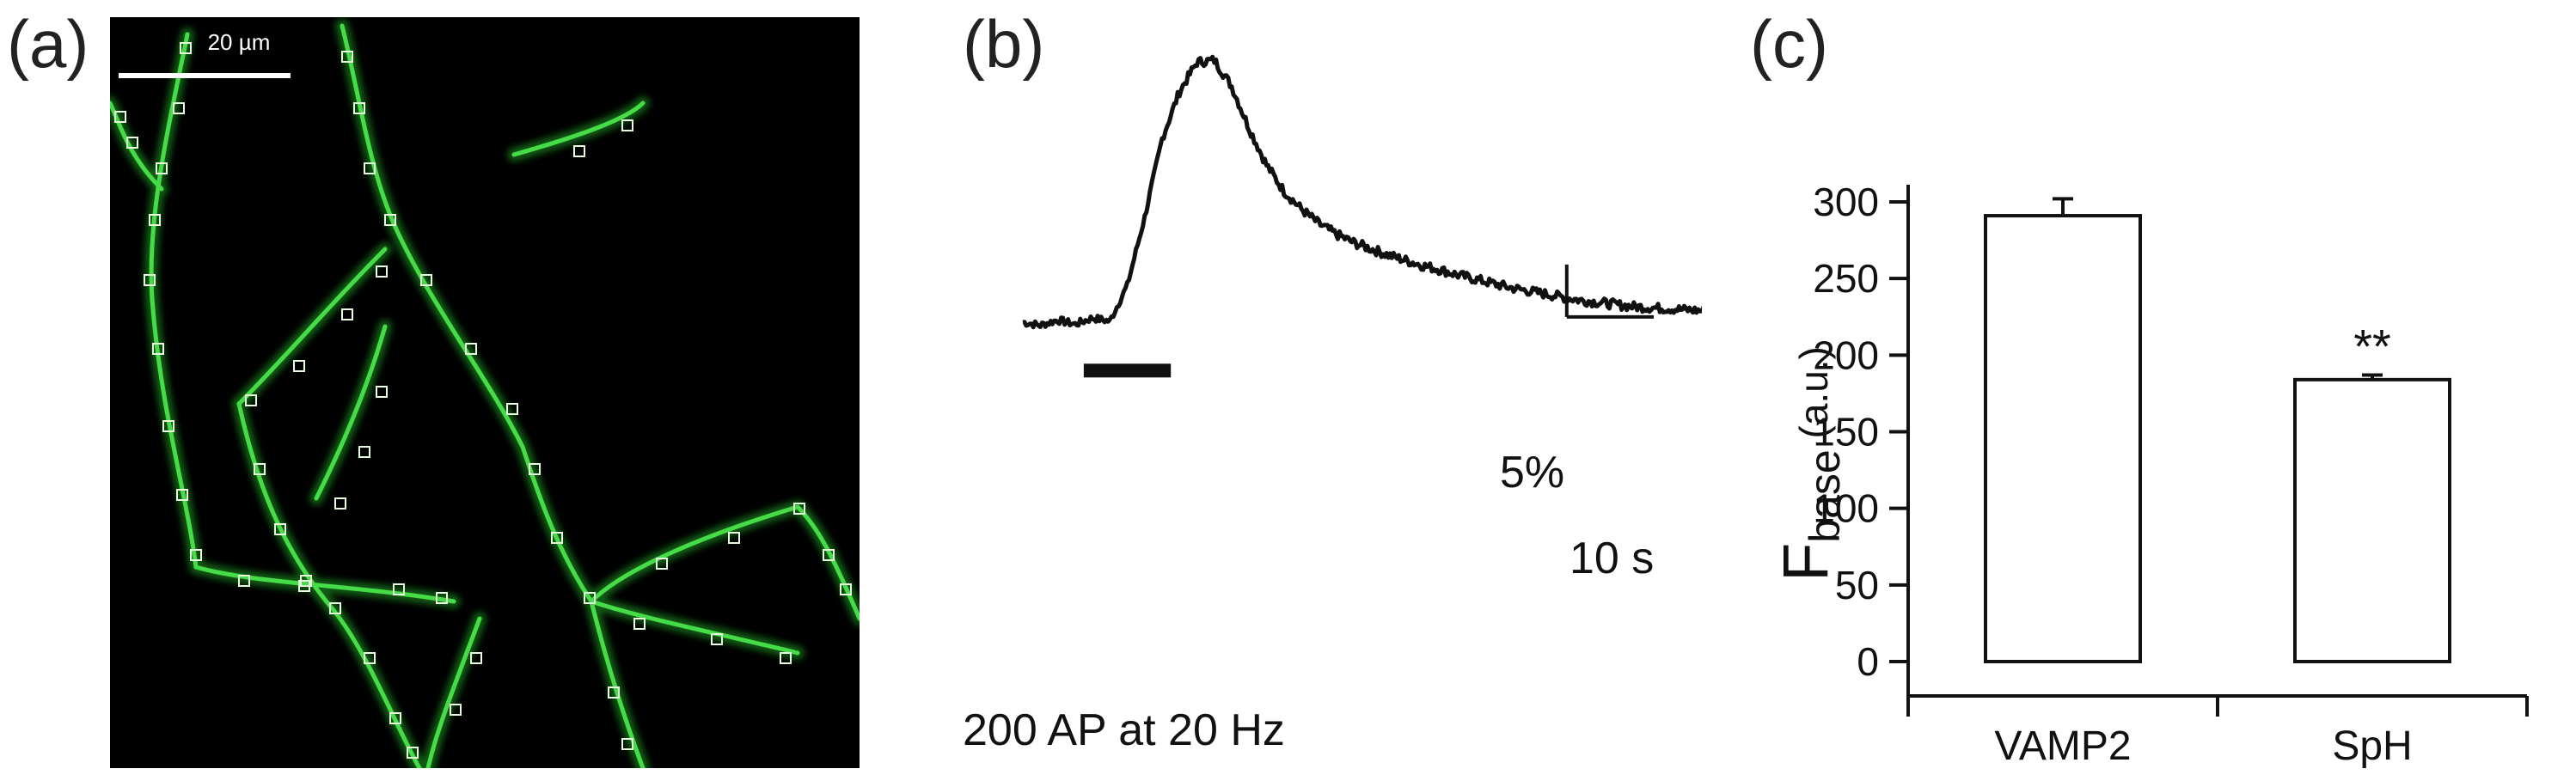 This screenshot has height=781, width=2576. Describe the element at coordinates (1789, 44) in the screenshot. I see `panel-label-c: (c)` at that location.